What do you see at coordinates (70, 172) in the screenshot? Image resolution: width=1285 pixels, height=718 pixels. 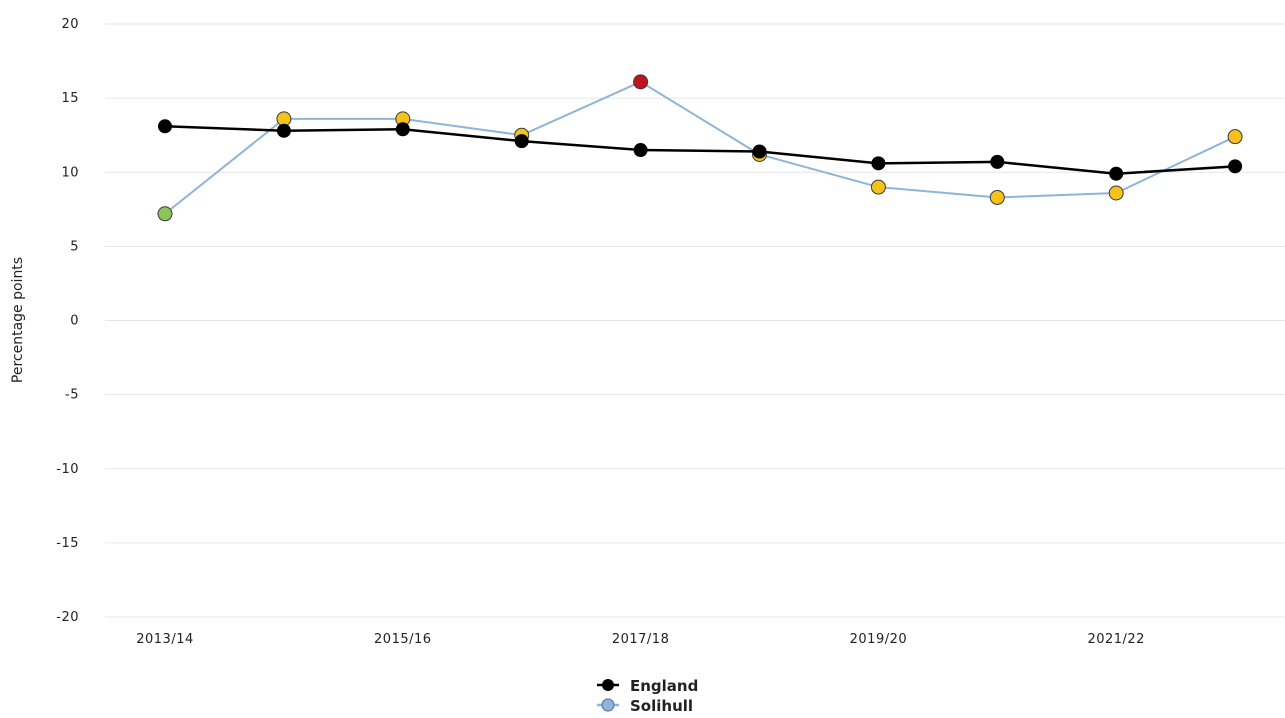 I see `y-tick-label: 10` at bounding box center [70, 172].